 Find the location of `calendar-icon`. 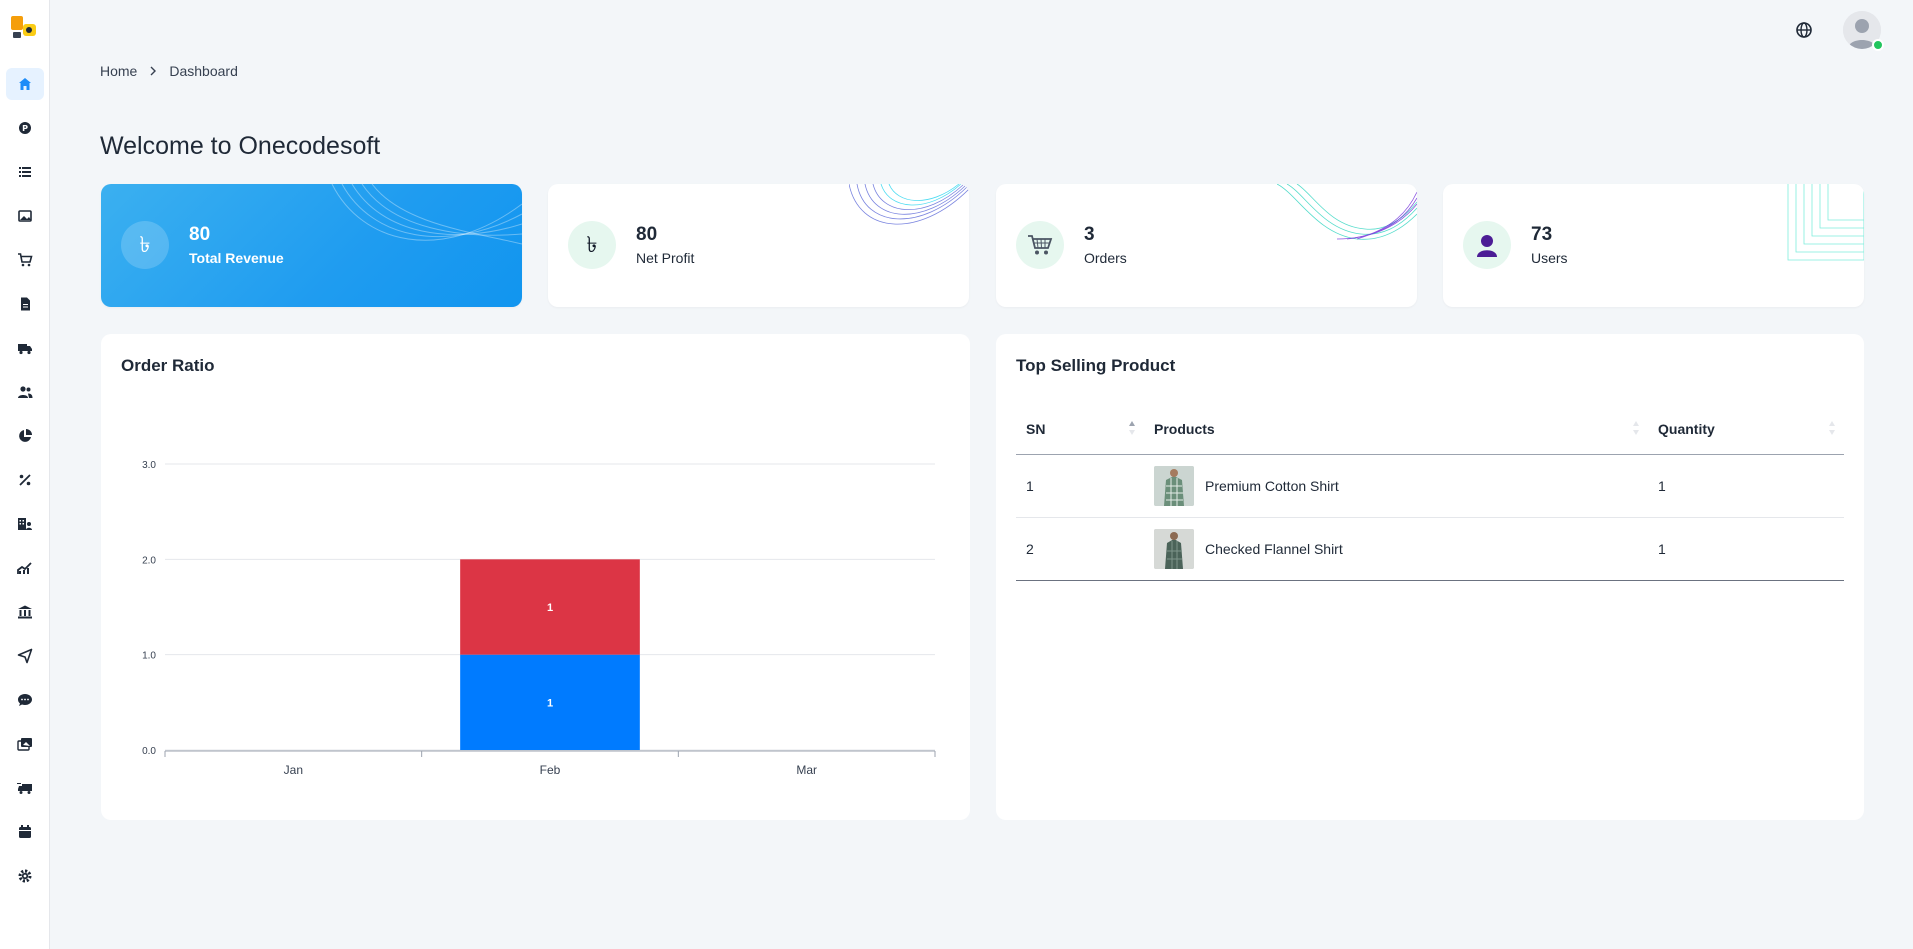

calendar-icon is located at coordinates (25, 831).